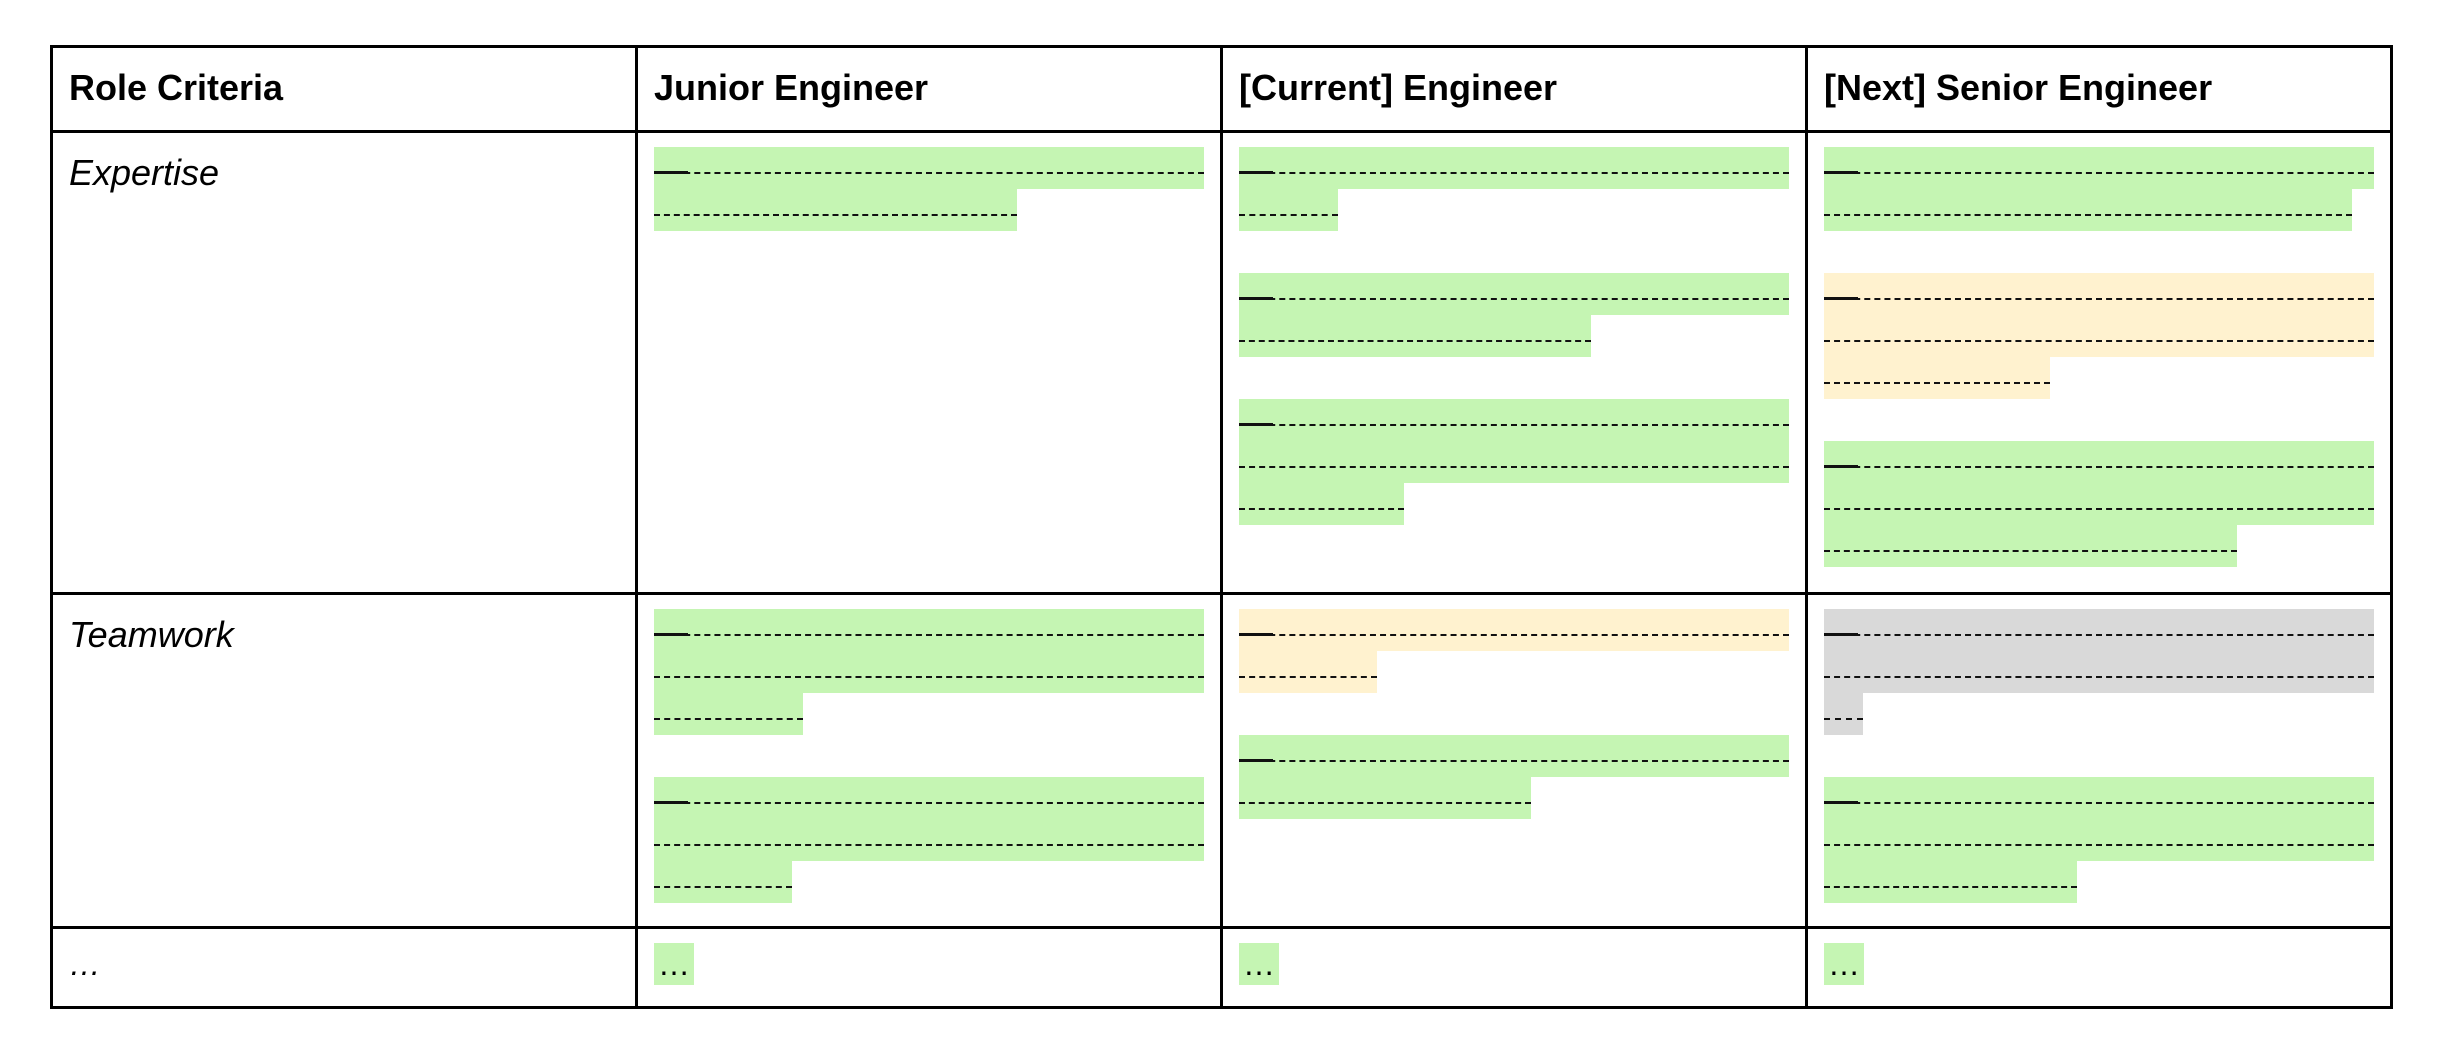  What do you see at coordinates (2099, 756) in the screenshot?
I see `entries-teamwork-next` at bounding box center [2099, 756].